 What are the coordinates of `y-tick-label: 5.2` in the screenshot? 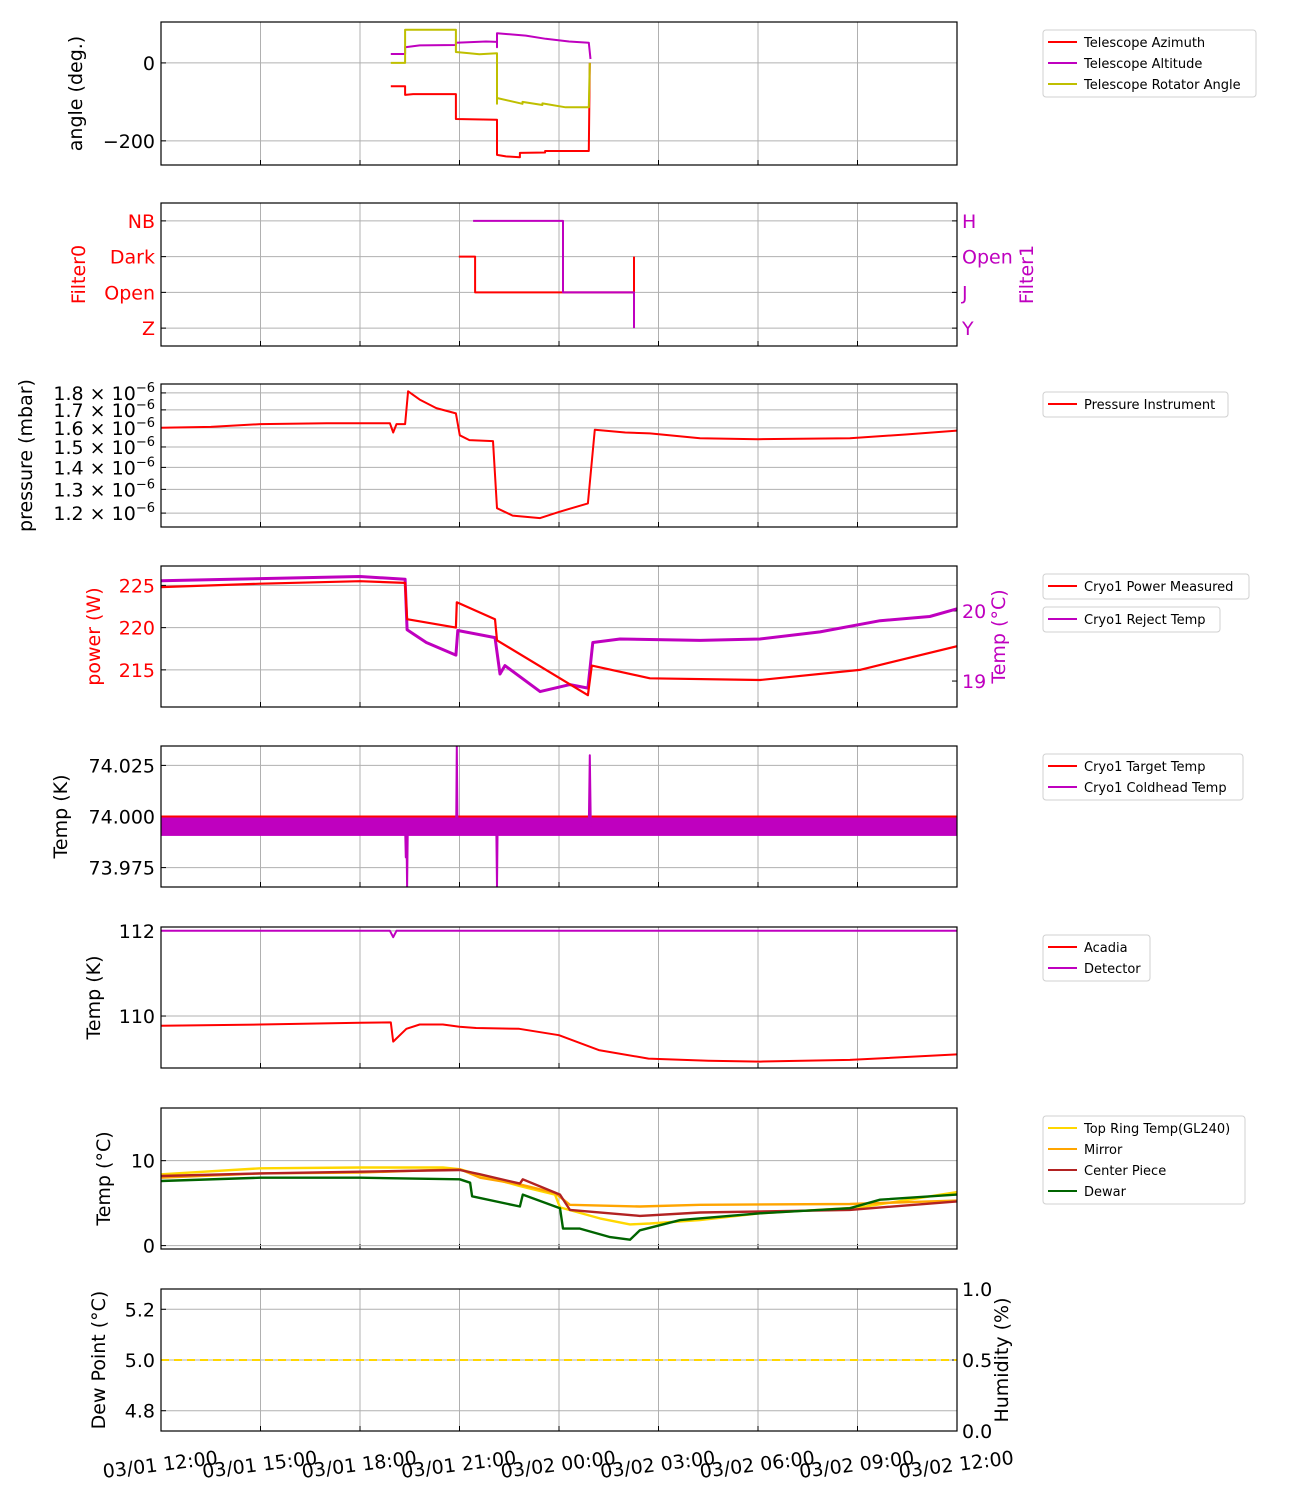 It's located at (140, 1310).